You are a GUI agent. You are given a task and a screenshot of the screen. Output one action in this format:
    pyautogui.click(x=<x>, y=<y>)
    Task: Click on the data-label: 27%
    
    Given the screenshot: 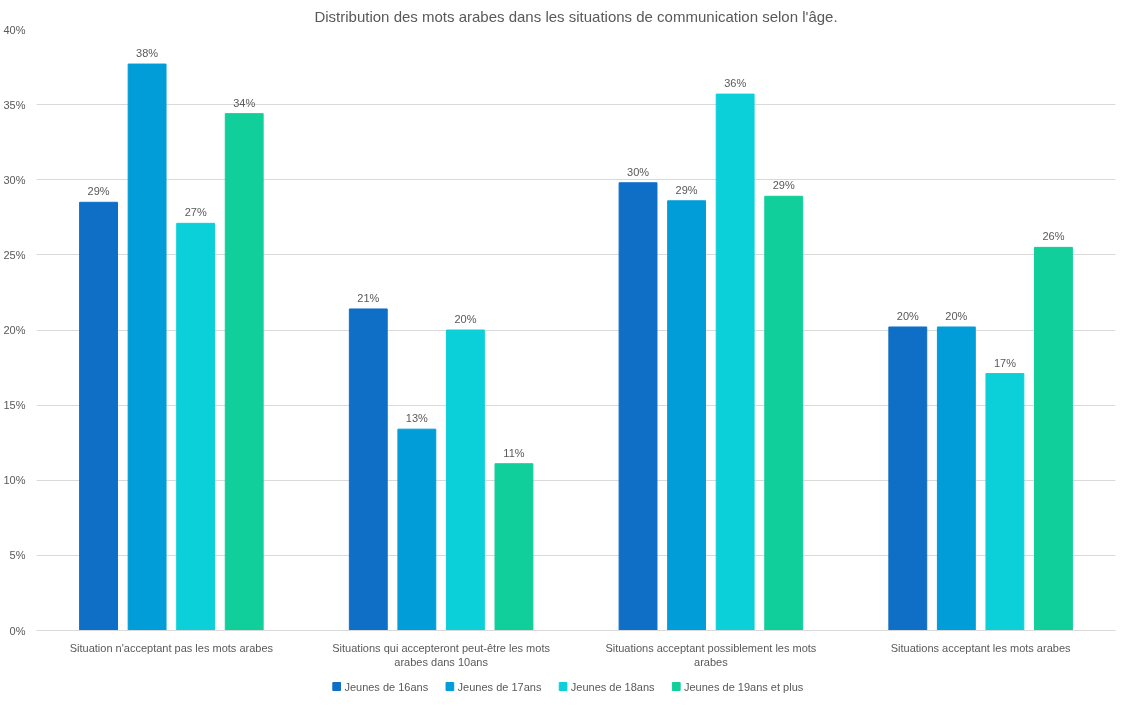 What is the action you would take?
    pyautogui.click(x=195, y=212)
    